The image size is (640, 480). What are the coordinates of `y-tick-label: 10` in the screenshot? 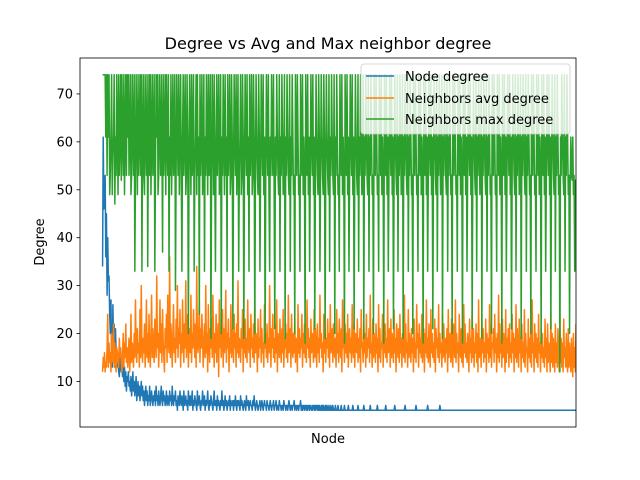 It's located at (64, 382).